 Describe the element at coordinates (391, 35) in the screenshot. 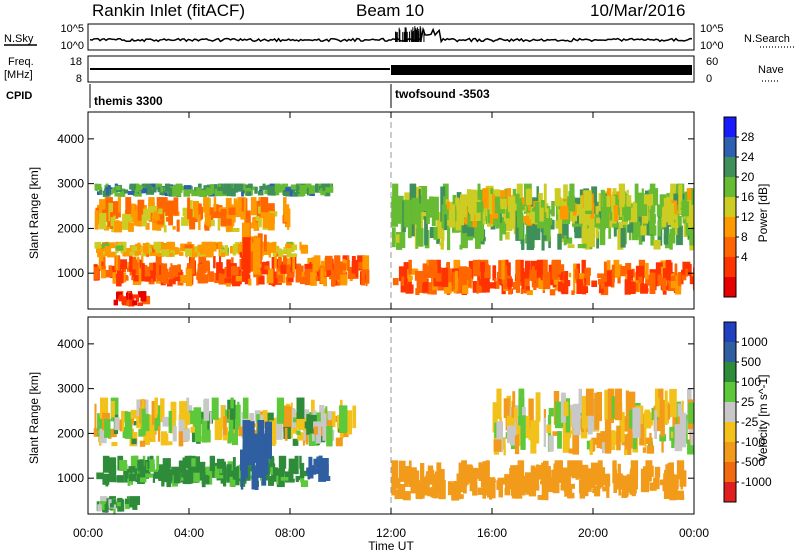

I see `nsky-line` at that location.